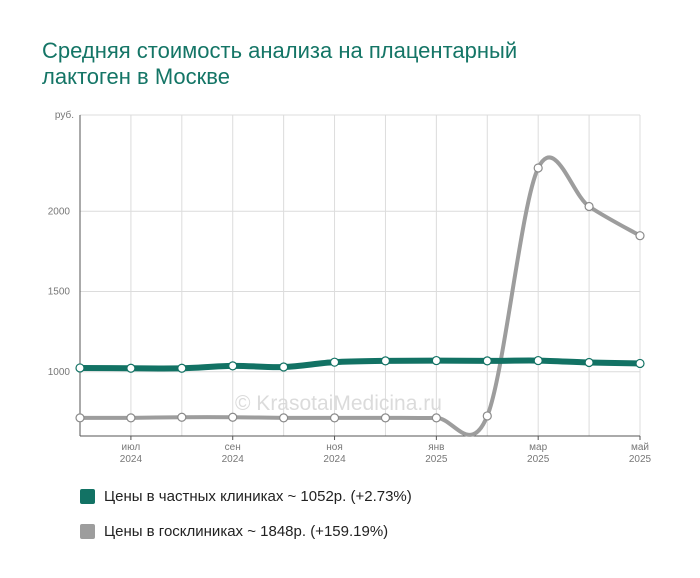  What do you see at coordinates (59, 211) in the screenshot?
I see `y-tick-label: 2000` at bounding box center [59, 211].